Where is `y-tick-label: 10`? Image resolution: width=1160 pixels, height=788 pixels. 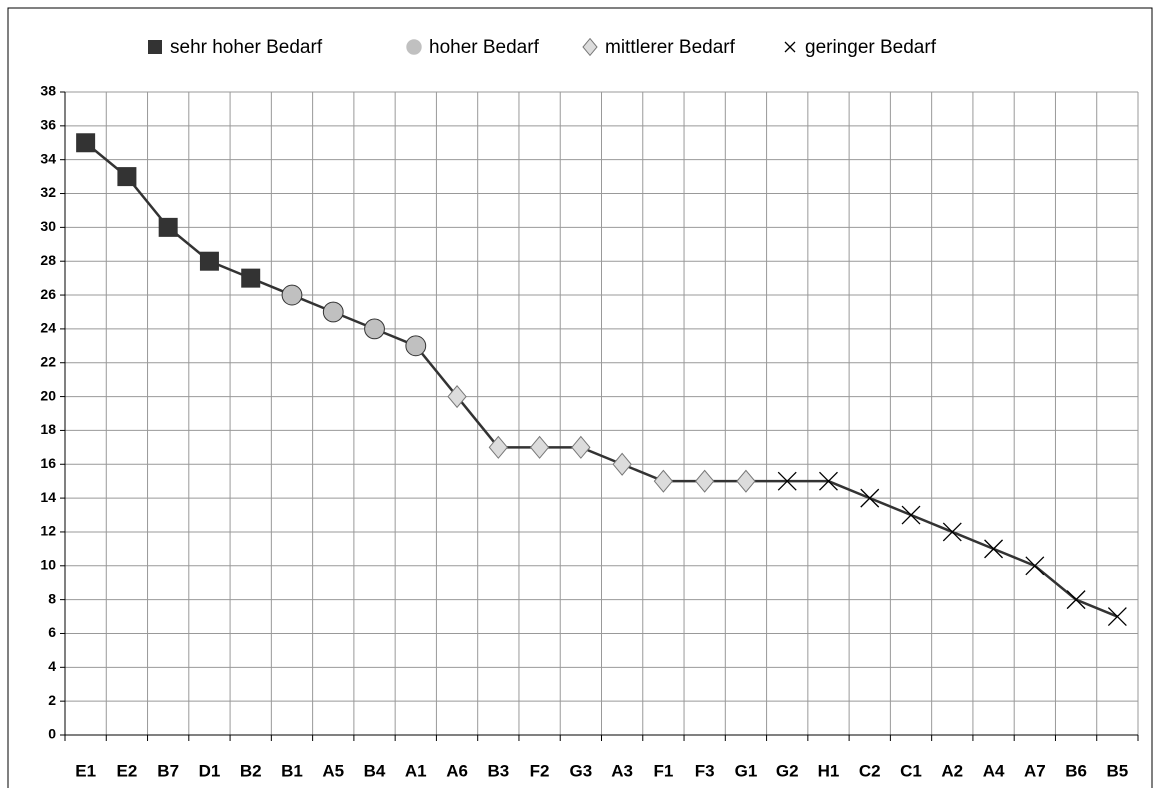
y-tick-label: 10 is located at coordinates (48, 564).